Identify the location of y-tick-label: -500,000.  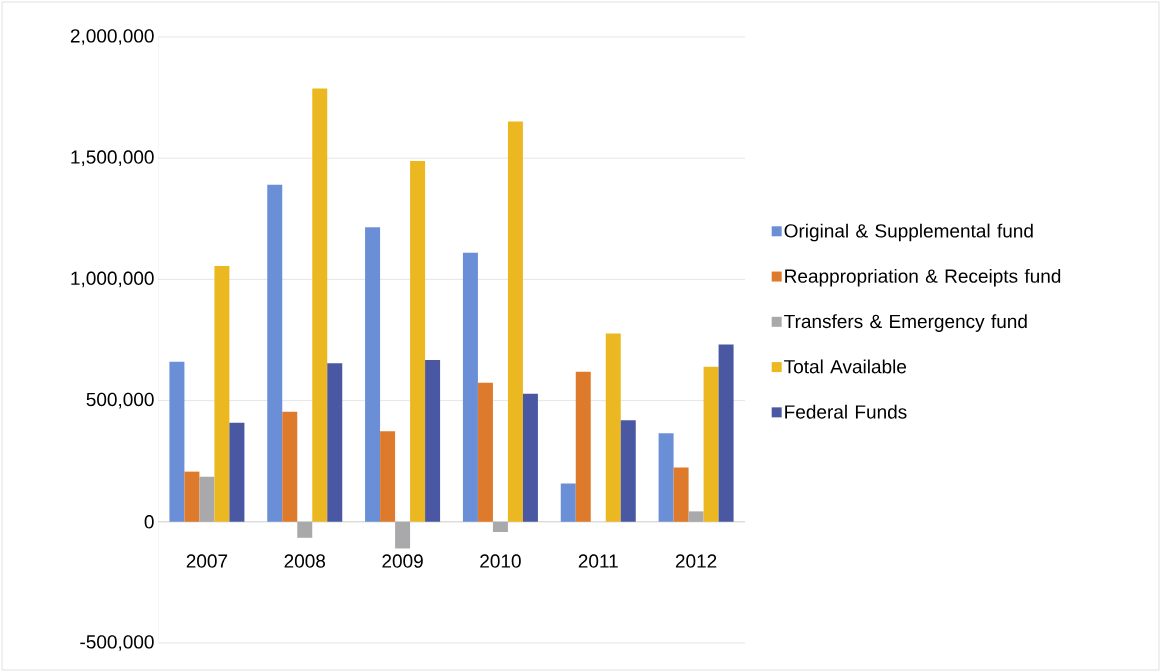
(117, 643).